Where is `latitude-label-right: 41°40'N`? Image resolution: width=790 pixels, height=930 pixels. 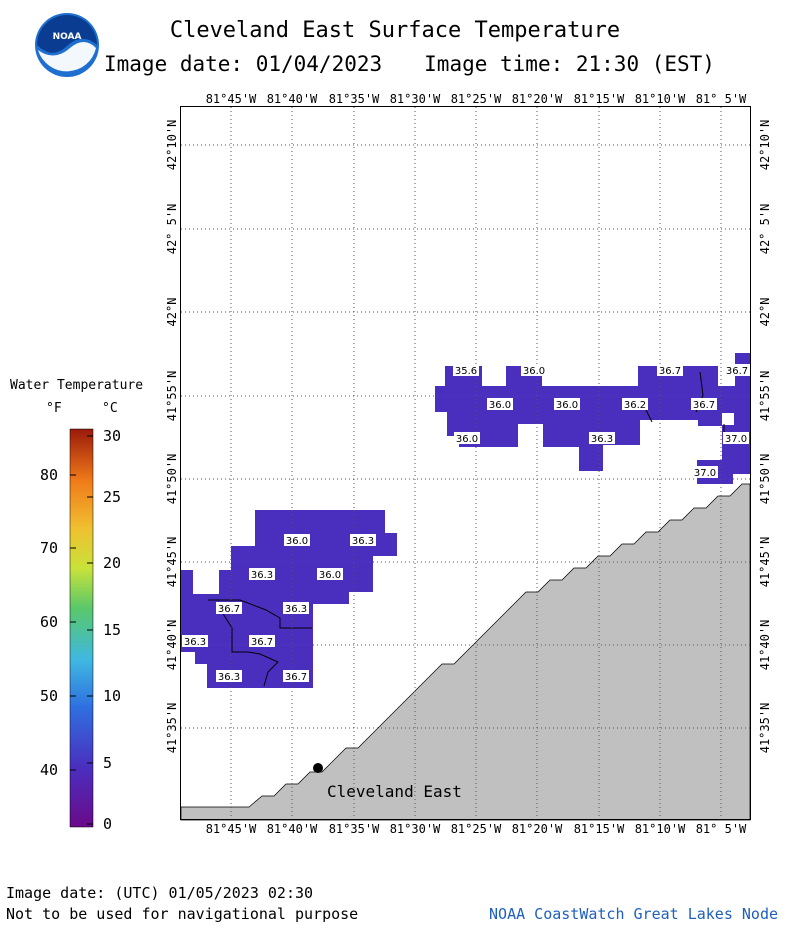
latitude-label-right: 41°40'N is located at coordinates (765, 645).